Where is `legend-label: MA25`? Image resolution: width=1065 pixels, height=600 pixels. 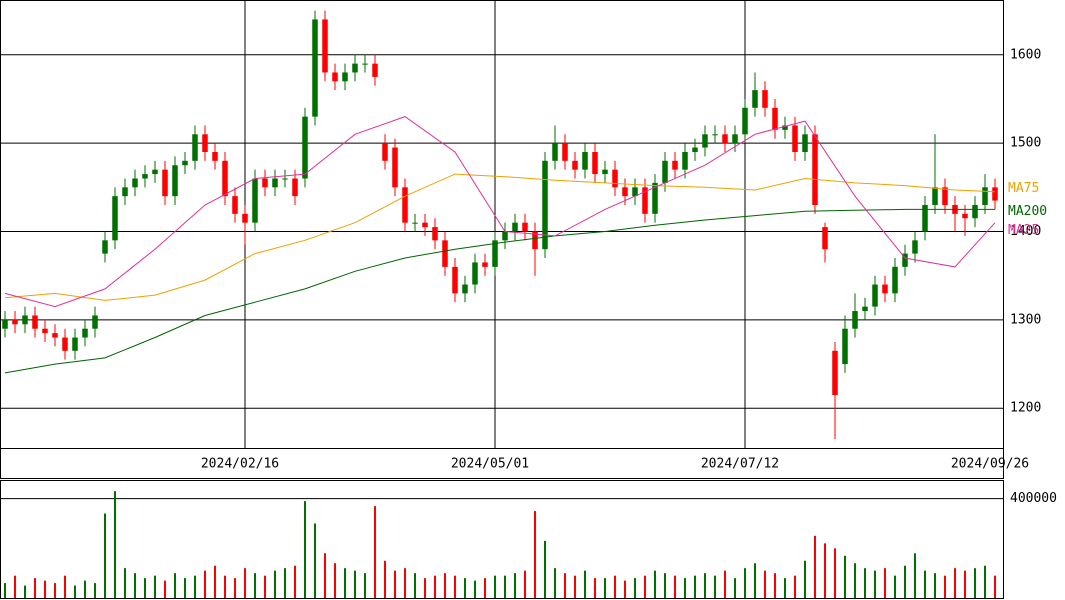
legend-label: MA25 is located at coordinates (1023, 230).